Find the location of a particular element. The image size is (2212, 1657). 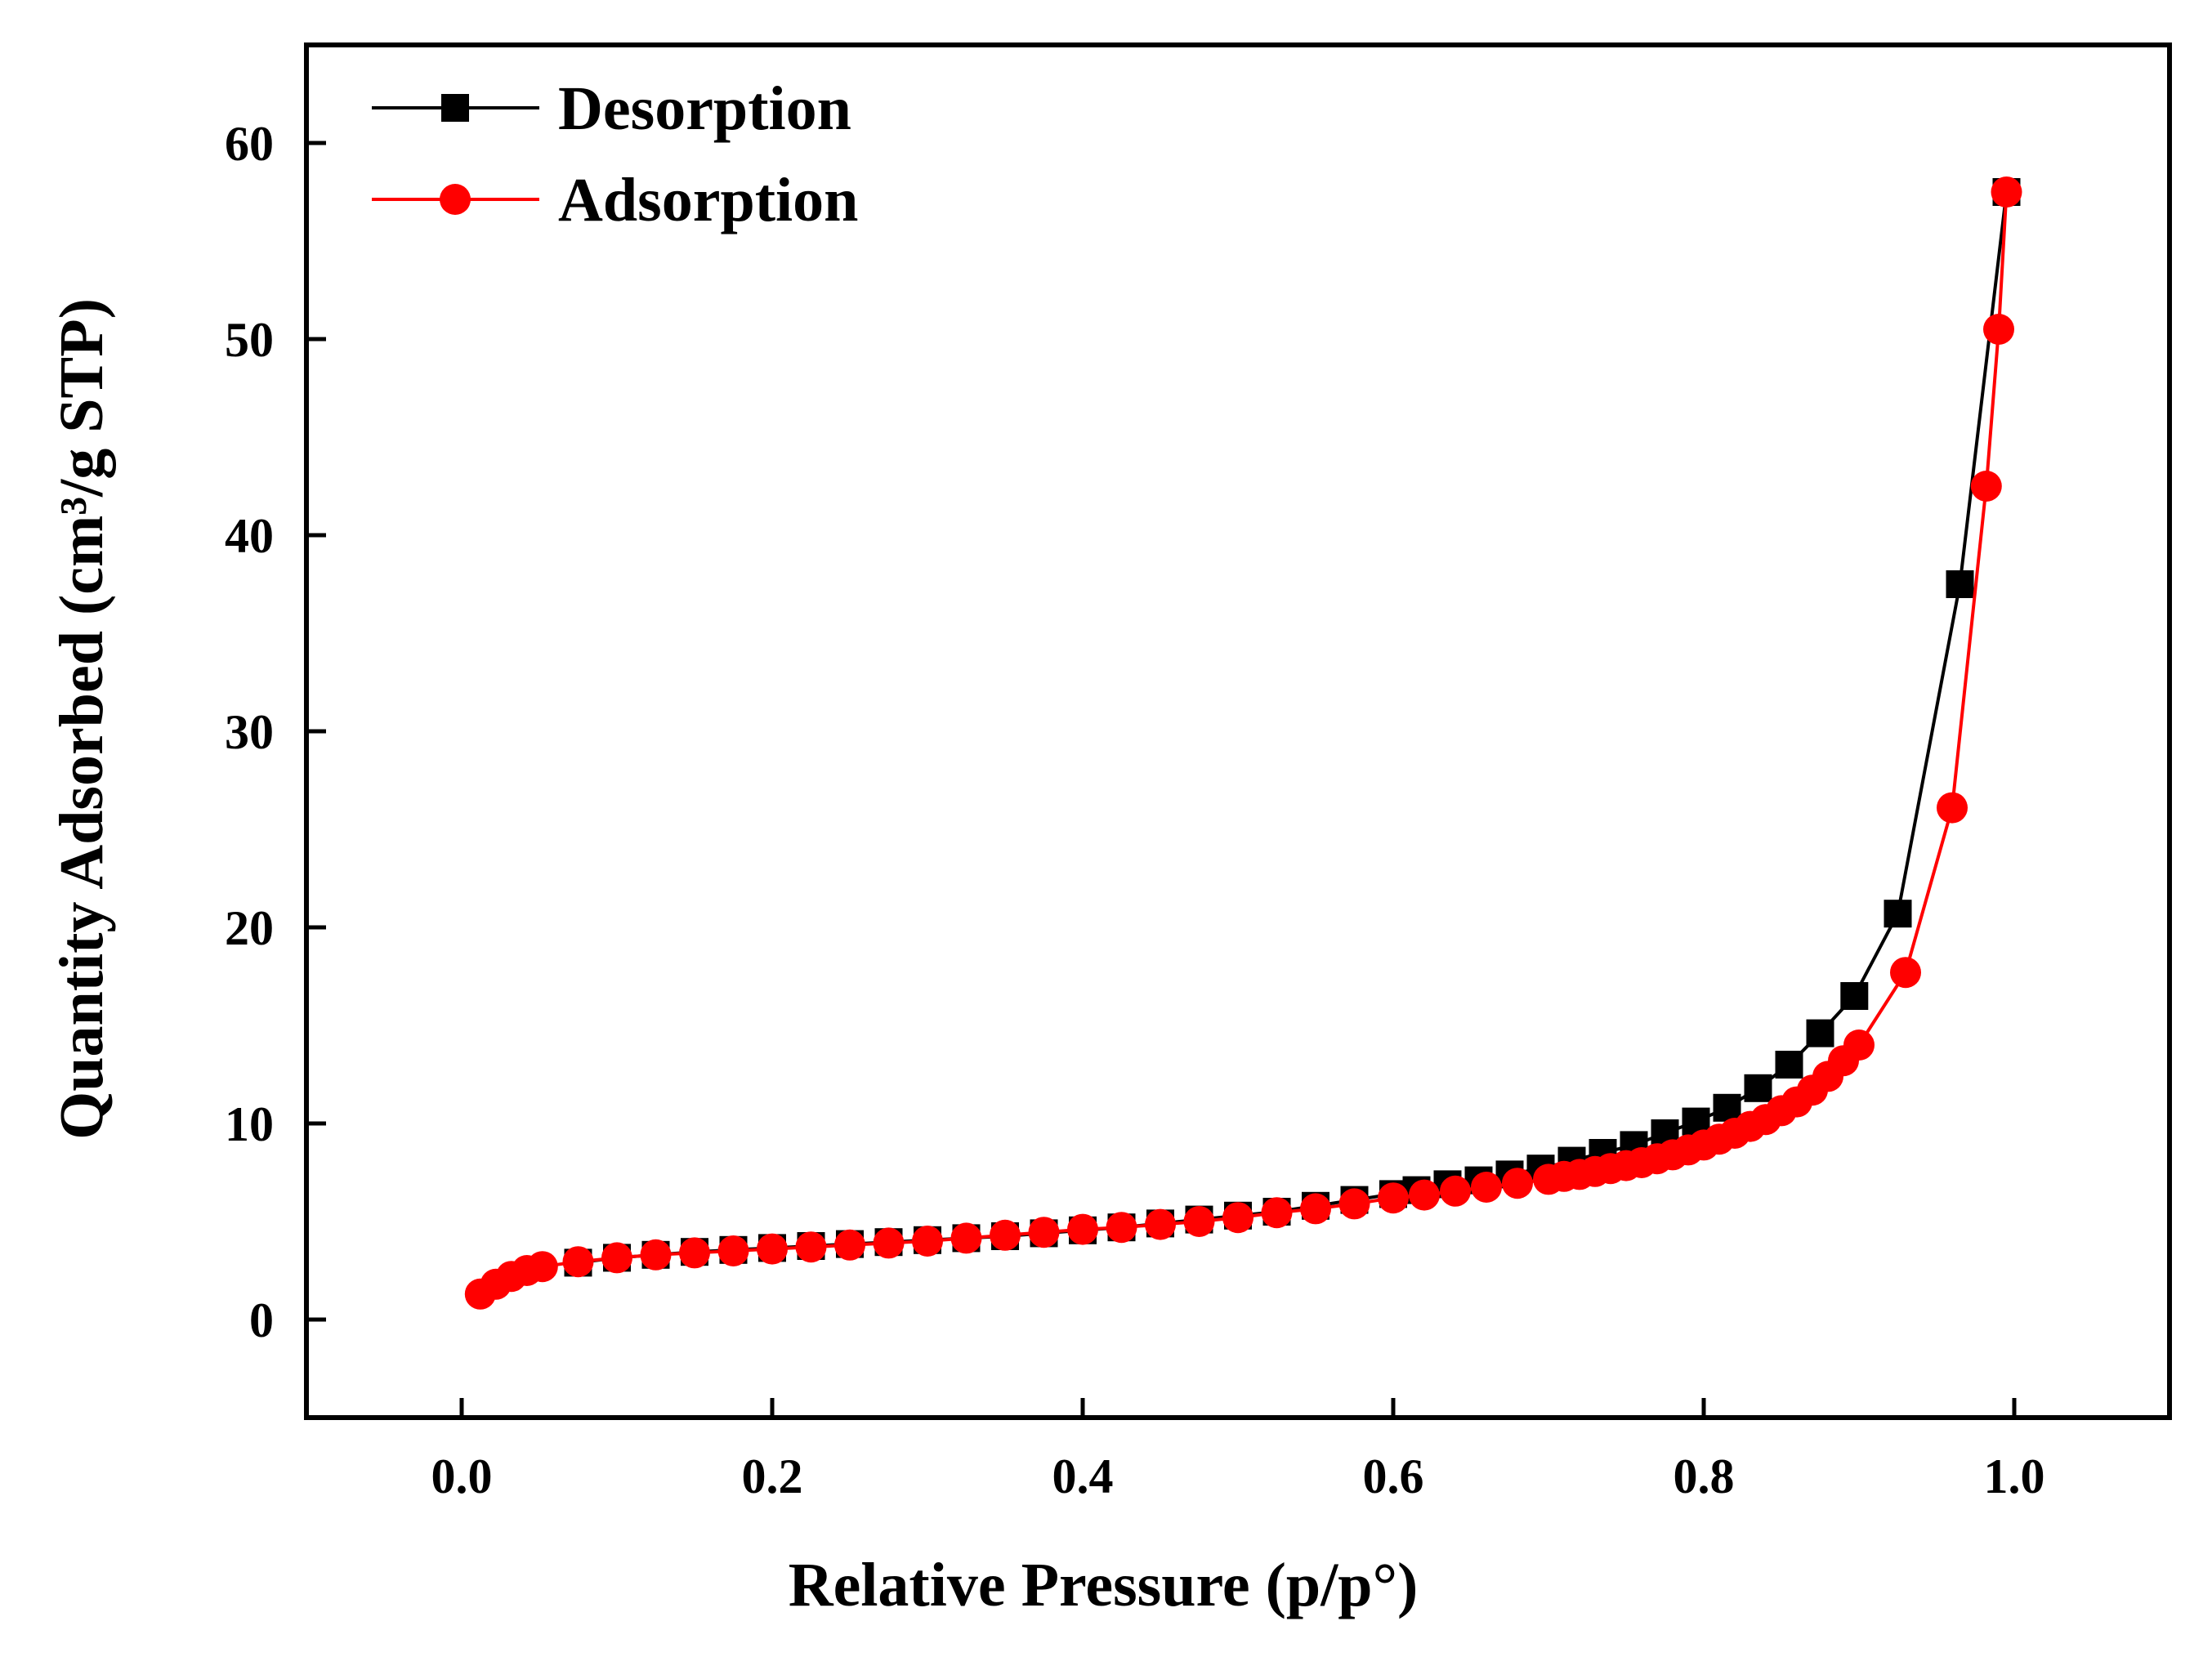

y-tick-label: 10 is located at coordinates (249, 1124).